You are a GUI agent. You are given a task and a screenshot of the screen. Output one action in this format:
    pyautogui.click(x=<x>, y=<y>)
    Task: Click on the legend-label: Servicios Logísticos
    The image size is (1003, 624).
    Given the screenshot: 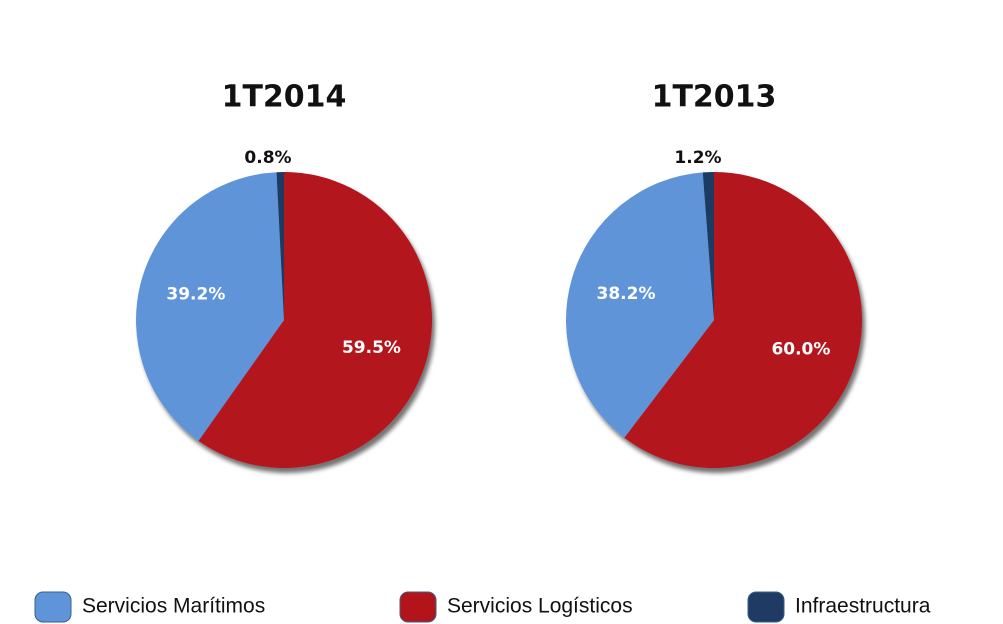 What is the action you would take?
    pyautogui.click(x=540, y=606)
    